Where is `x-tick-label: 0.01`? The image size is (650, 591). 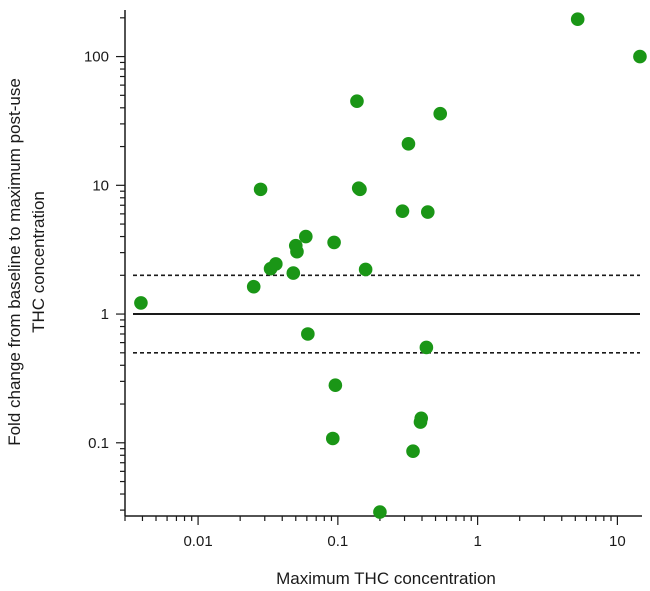
x-tick-label: 0.01 is located at coordinates (197, 541).